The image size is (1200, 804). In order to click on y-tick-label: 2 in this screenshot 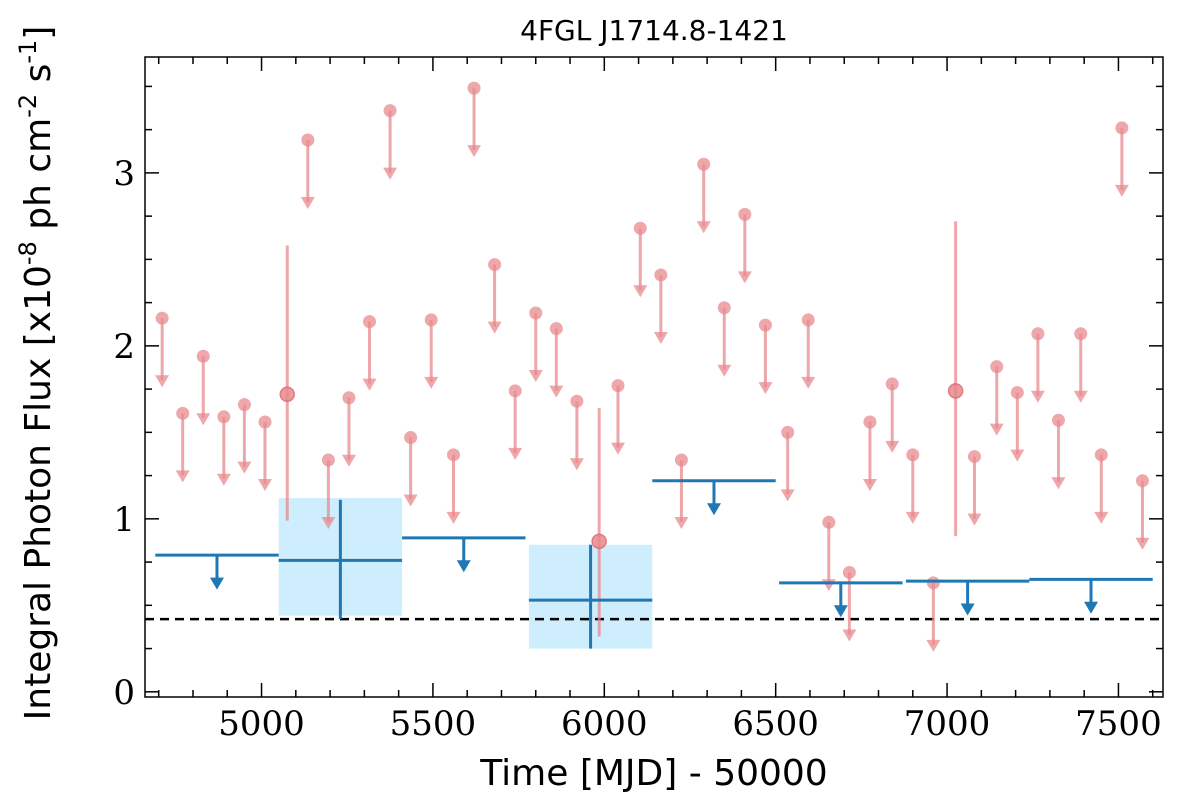, I will do `click(124, 347)`.